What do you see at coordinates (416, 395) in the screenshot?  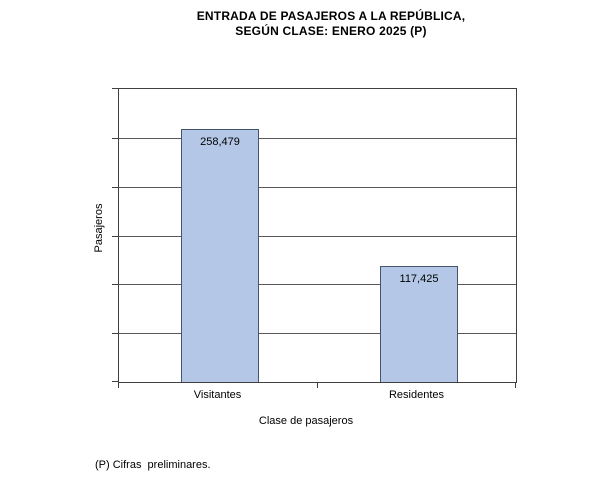 I see `x-category-label-residentes: Residentes` at bounding box center [416, 395].